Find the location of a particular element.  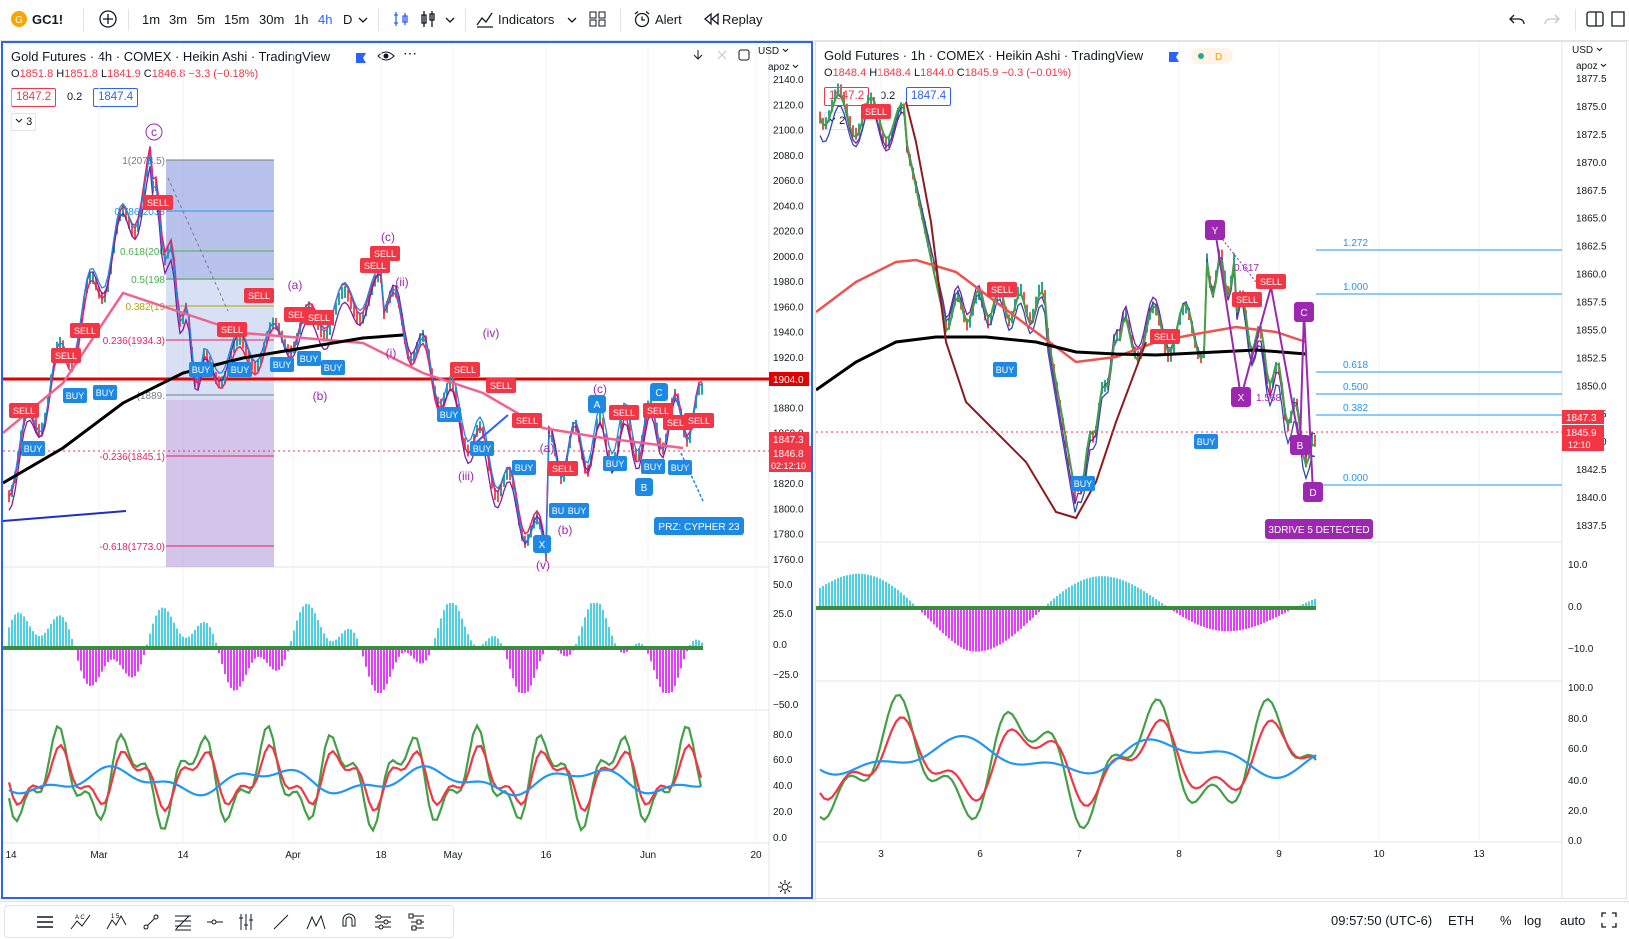

auto-toggle: auto is located at coordinates (1573, 920).